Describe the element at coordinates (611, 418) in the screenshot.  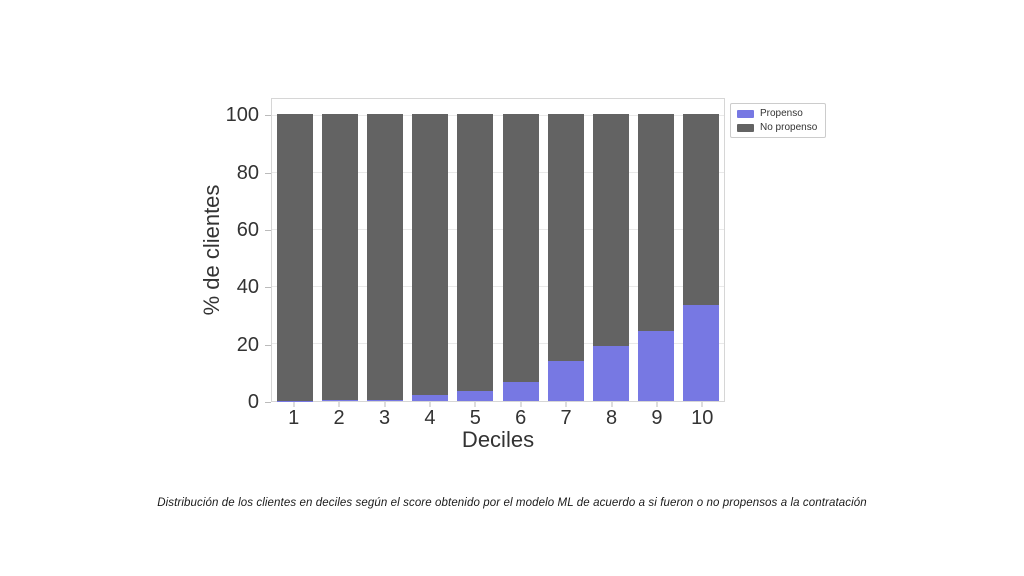
I see `x-tick-label-8: 8` at that location.